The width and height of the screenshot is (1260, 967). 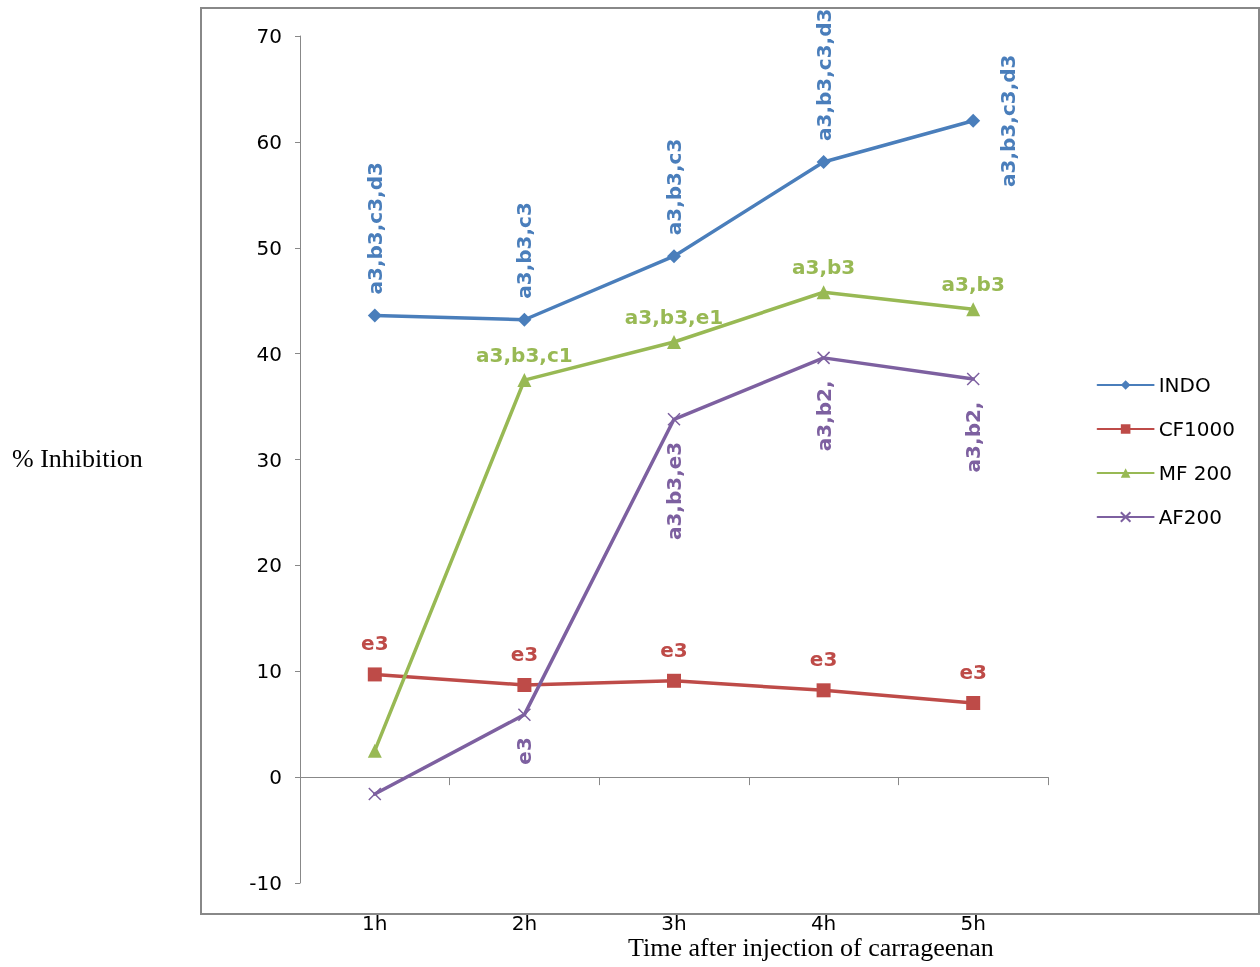 I want to click on legend-label: MF 200, so click(x=1195, y=473).